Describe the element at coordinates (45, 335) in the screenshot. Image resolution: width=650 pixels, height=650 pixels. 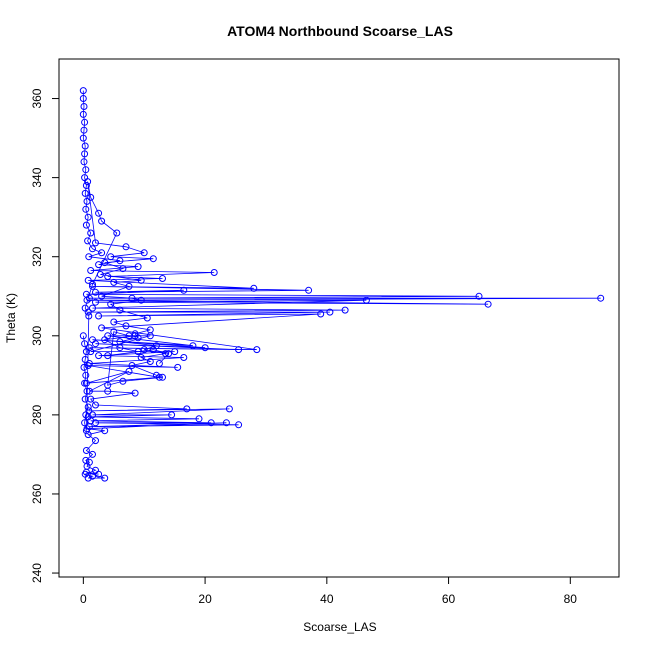
I see `y-axis: 240 260 280 300 320 340 360` at that location.